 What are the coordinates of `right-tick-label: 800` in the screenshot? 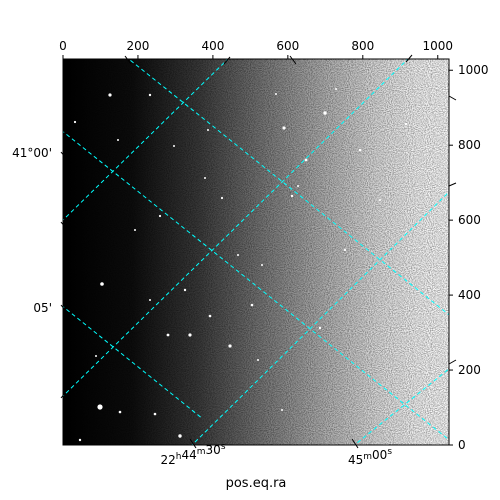 It's located at (469, 145).